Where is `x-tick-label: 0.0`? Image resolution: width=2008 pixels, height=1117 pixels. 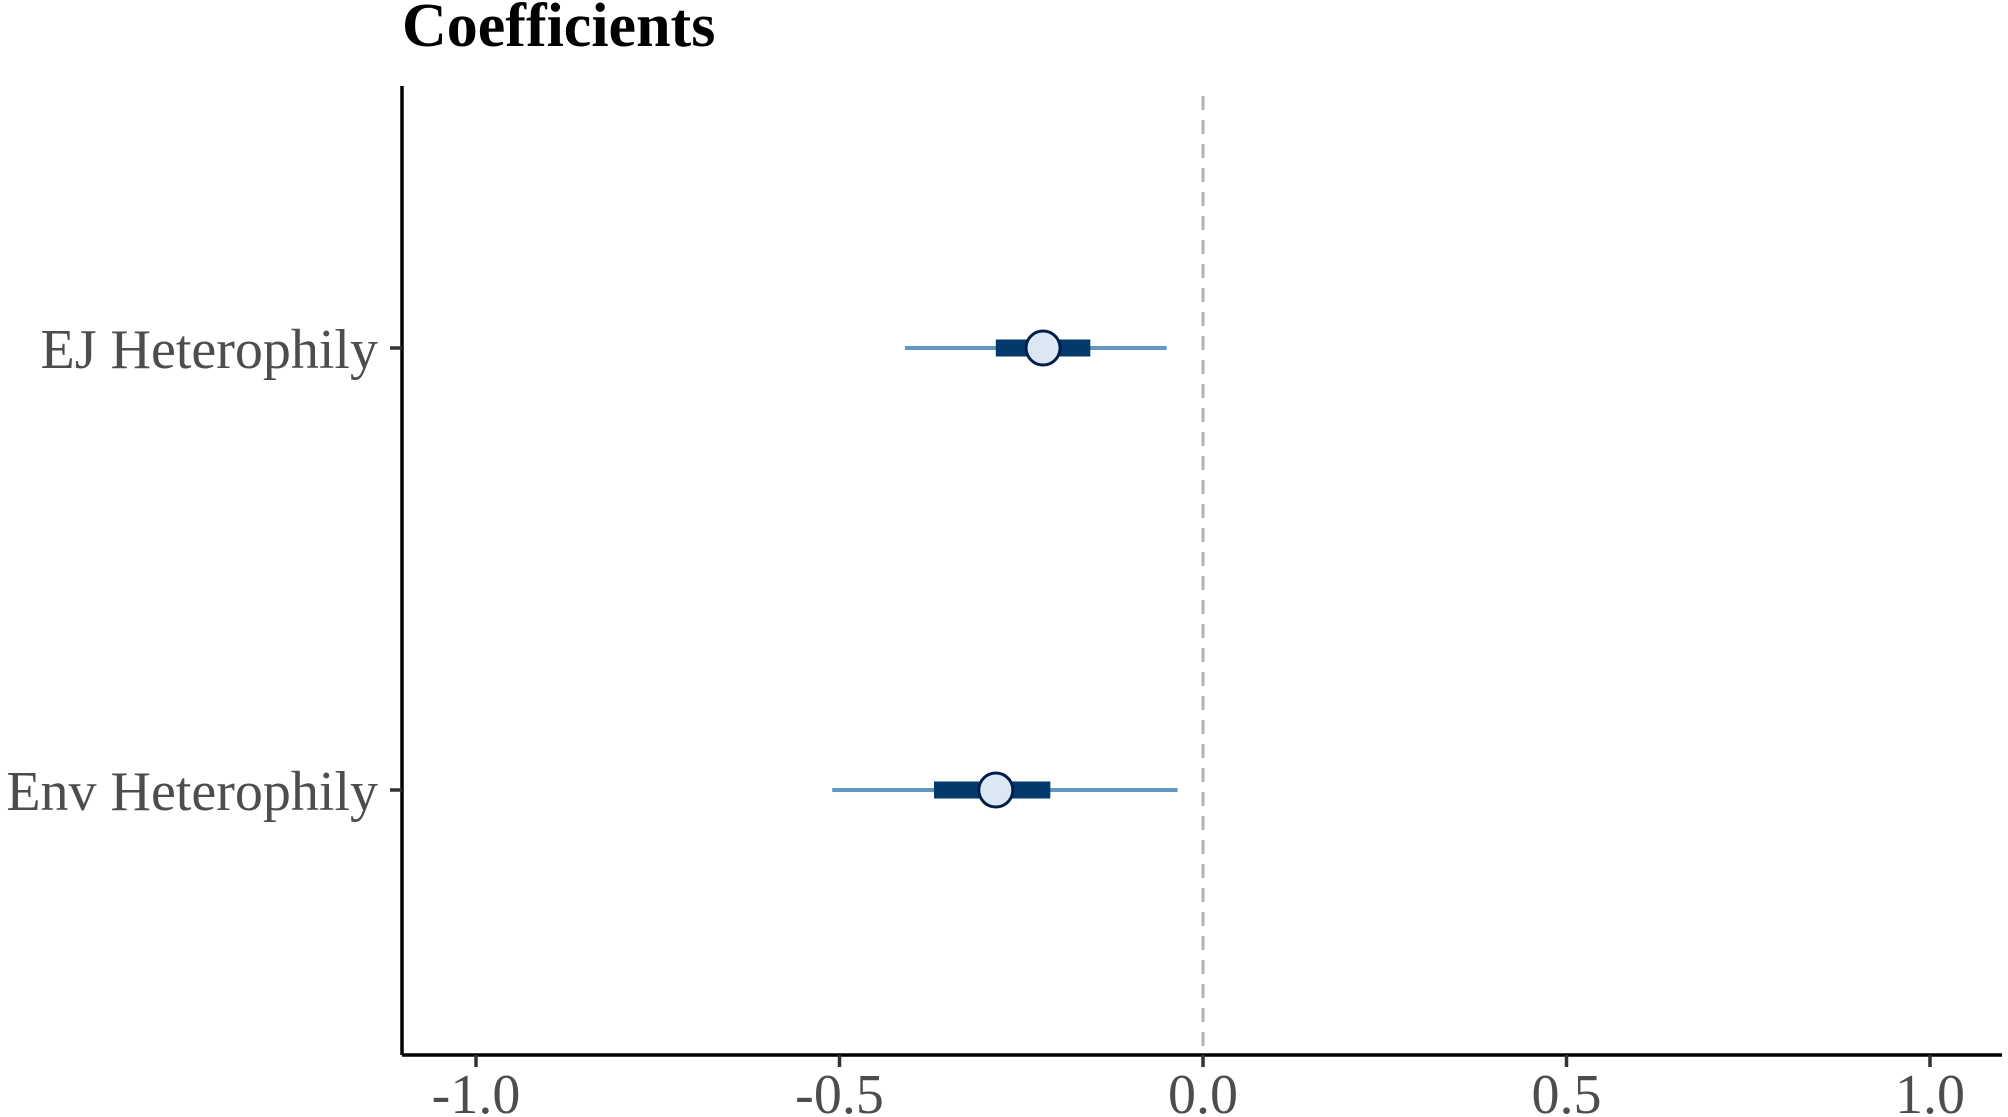 x-tick-label: 0.0 is located at coordinates (1203, 1090).